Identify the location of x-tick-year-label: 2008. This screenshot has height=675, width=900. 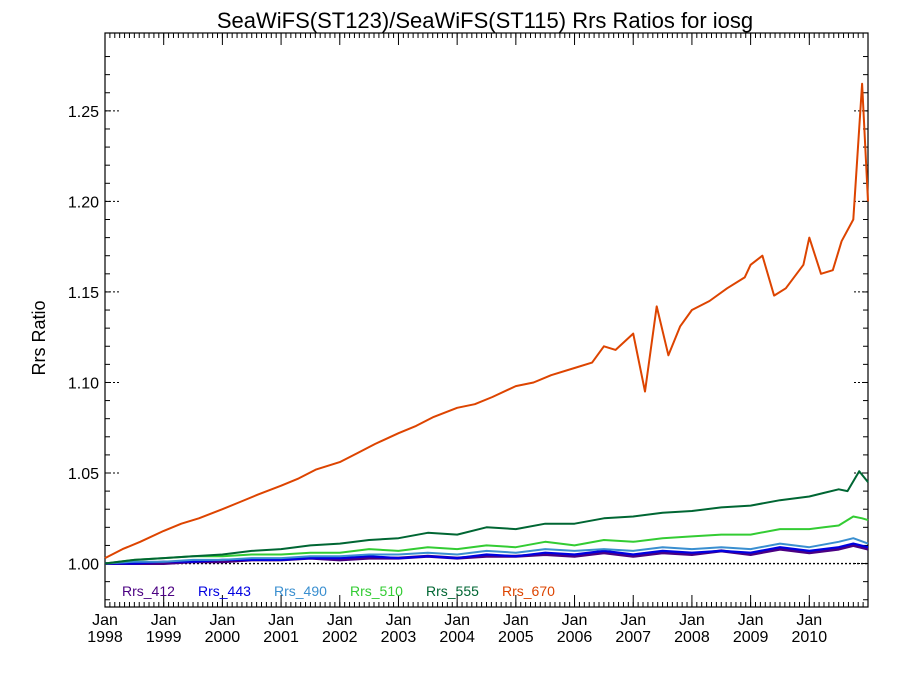
(692, 637).